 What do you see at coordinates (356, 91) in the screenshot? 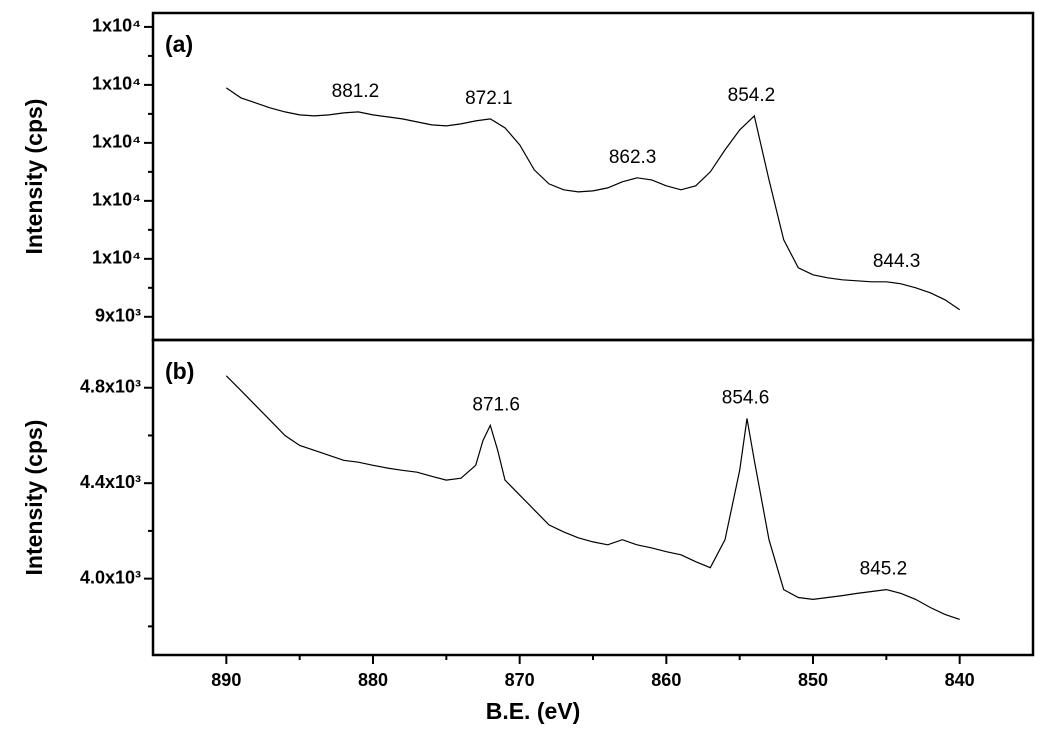
I see `peak-label: 881.2` at bounding box center [356, 91].